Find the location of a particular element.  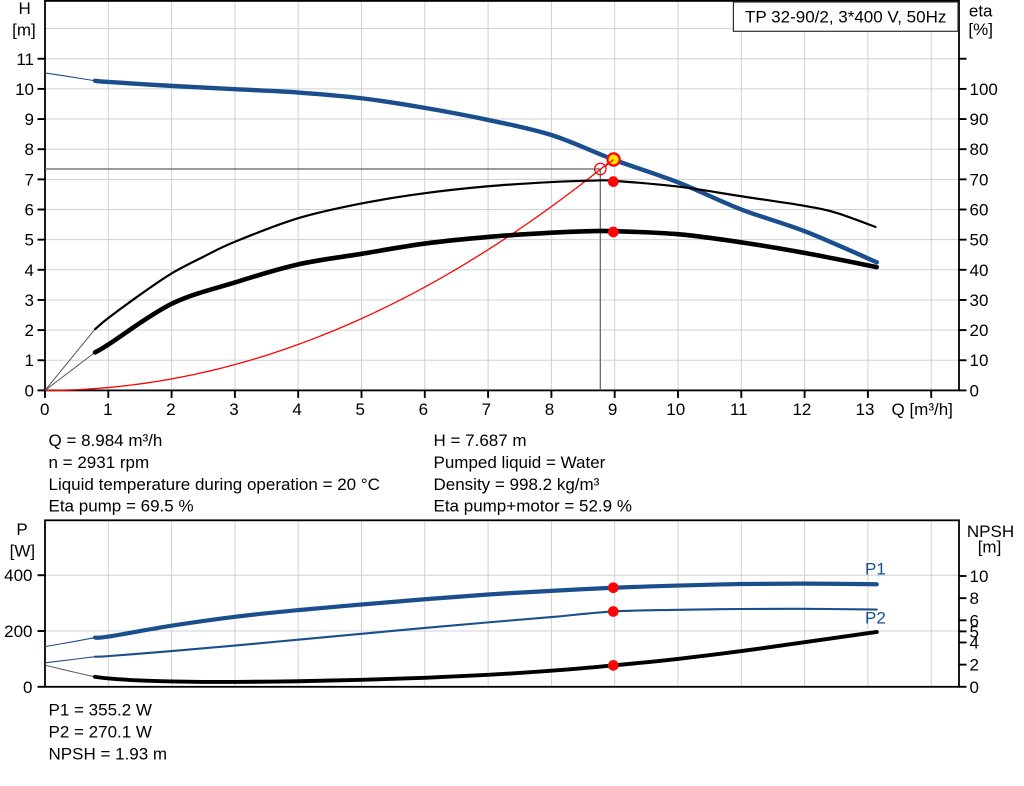

svg-text: H is located at coordinates (25, 9).